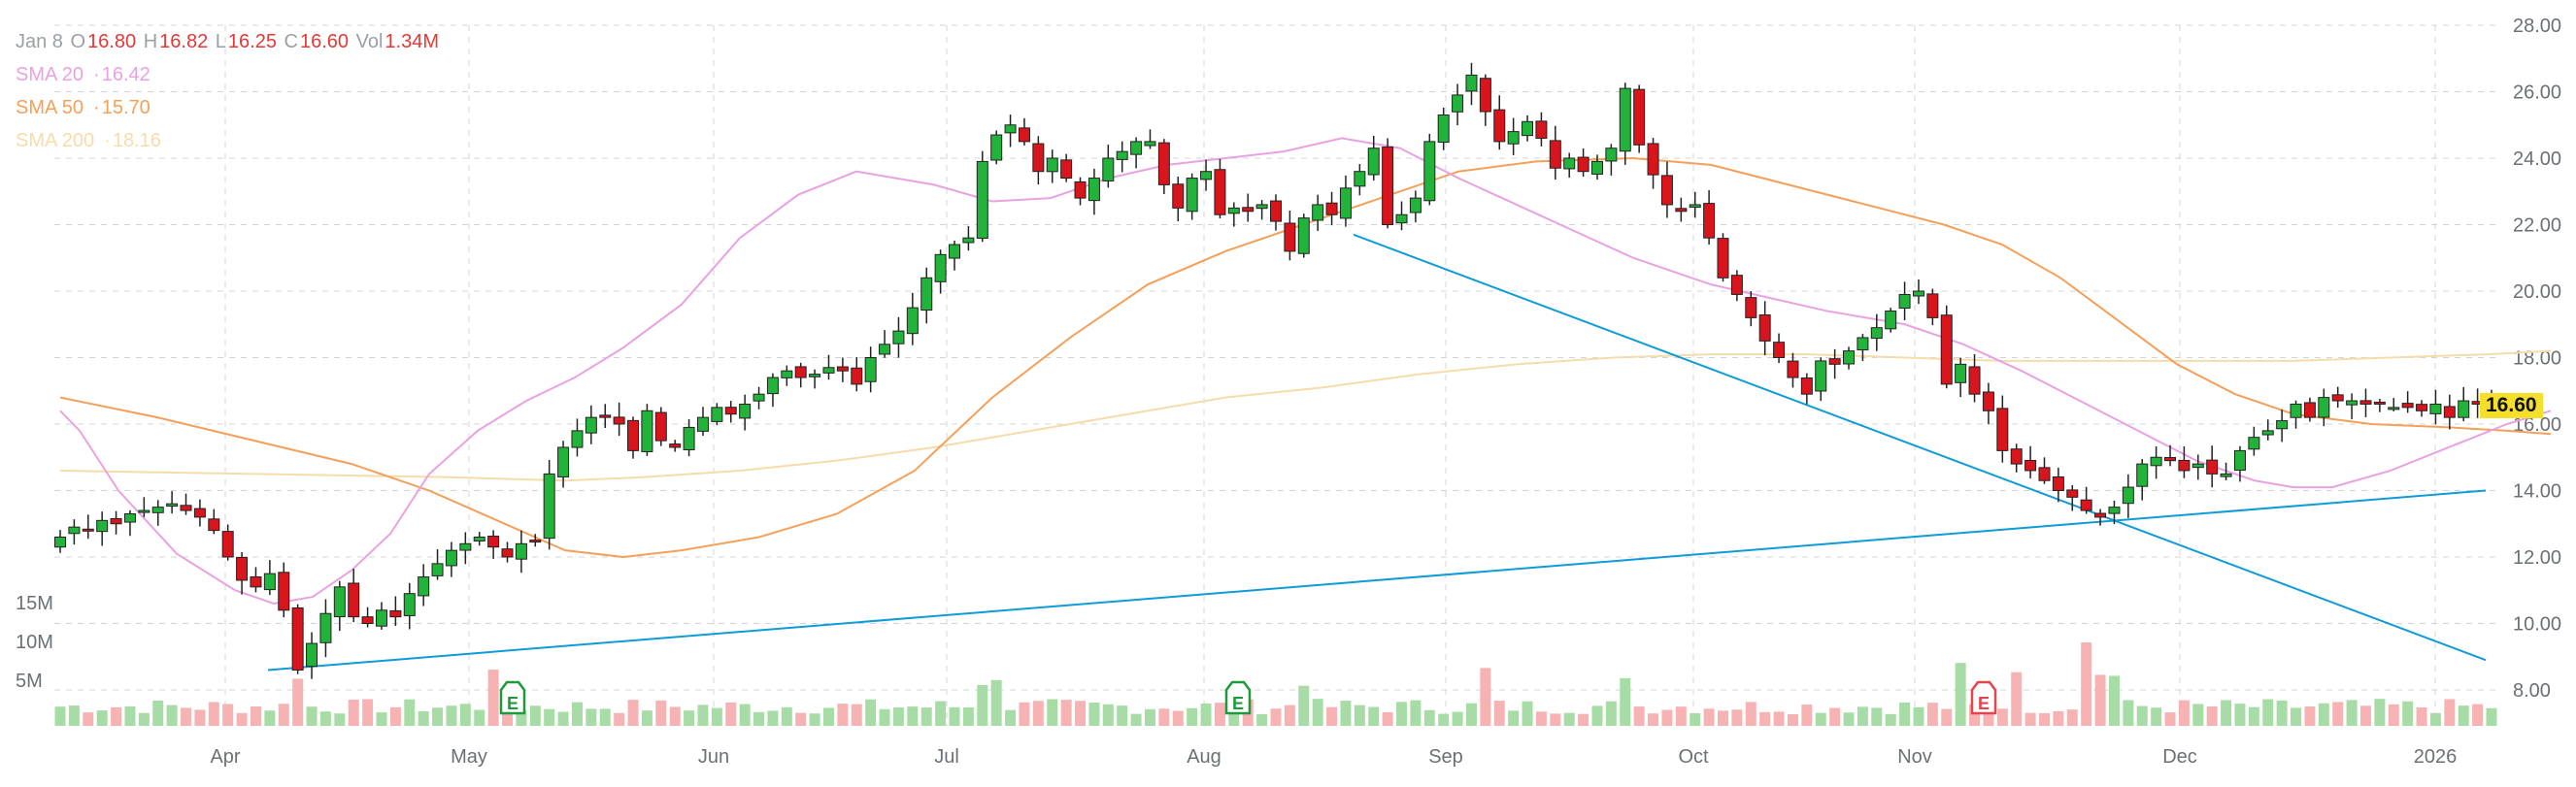 Image resolution: width=2576 pixels, height=787 pixels. Describe the element at coordinates (2537, 93) in the screenshot. I see `y-tick-label: 26.00` at that location.